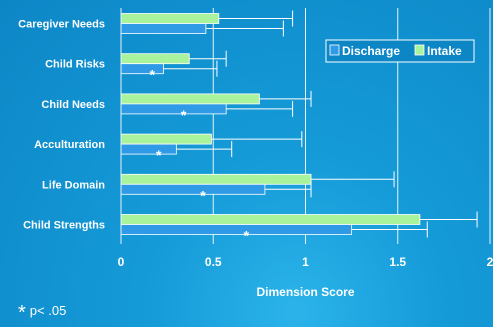 This screenshot has height=327, width=493. What do you see at coordinates (22, 313) in the screenshot?
I see `footnote-marker: *` at bounding box center [22, 313].